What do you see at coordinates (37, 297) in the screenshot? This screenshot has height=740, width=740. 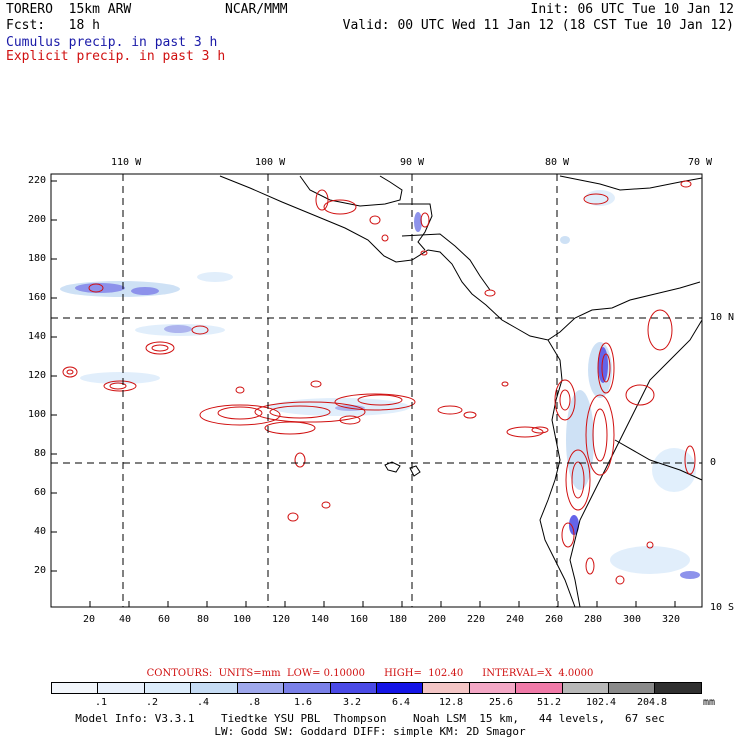 I see `y-tick: 160` at bounding box center [37, 297].